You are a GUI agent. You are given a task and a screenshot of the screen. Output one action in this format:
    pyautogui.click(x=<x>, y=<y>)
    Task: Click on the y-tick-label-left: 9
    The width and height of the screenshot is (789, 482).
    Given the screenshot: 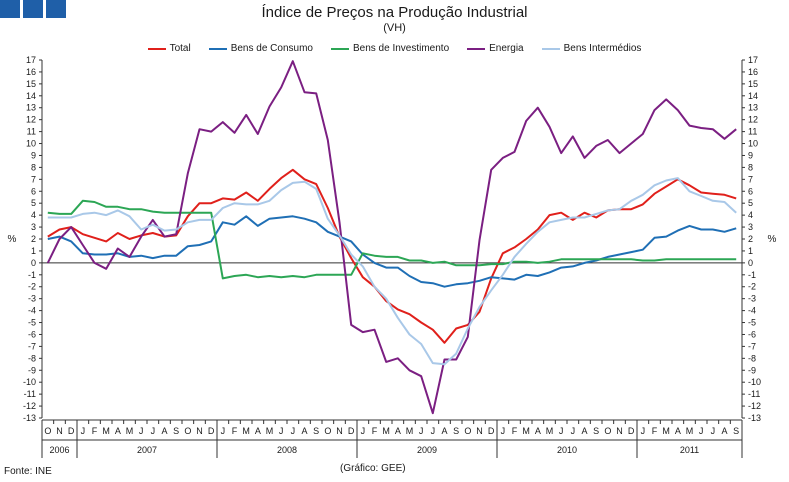 What is the action you would take?
    pyautogui.click(x=33, y=155)
    